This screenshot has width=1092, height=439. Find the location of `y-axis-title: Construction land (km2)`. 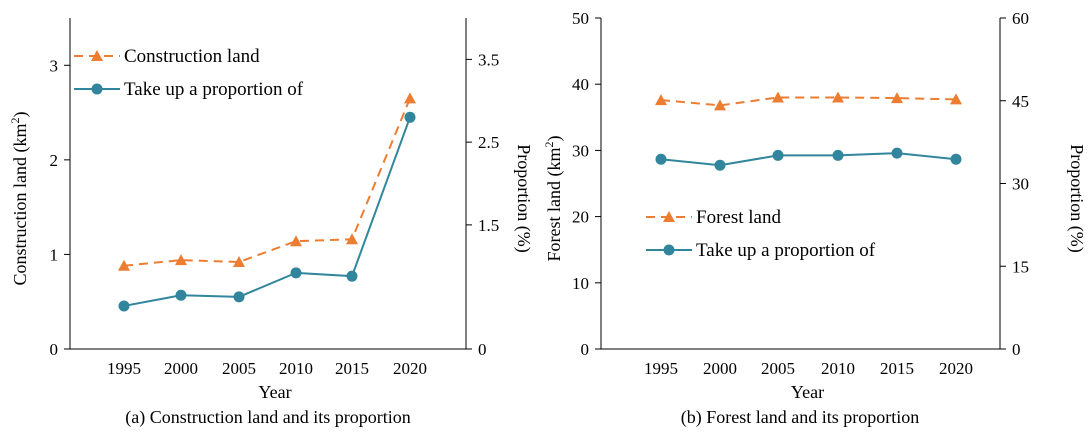

y-axis-title: Construction land (km2) is located at coordinates (19, 199).